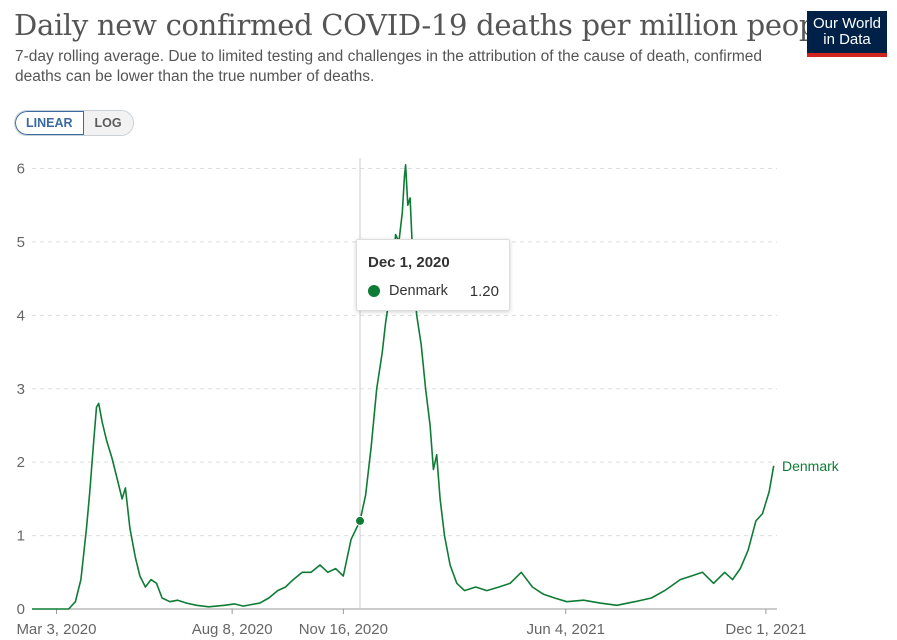  What do you see at coordinates (360, 520) in the screenshot?
I see `hover-point` at bounding box center [360, 520].